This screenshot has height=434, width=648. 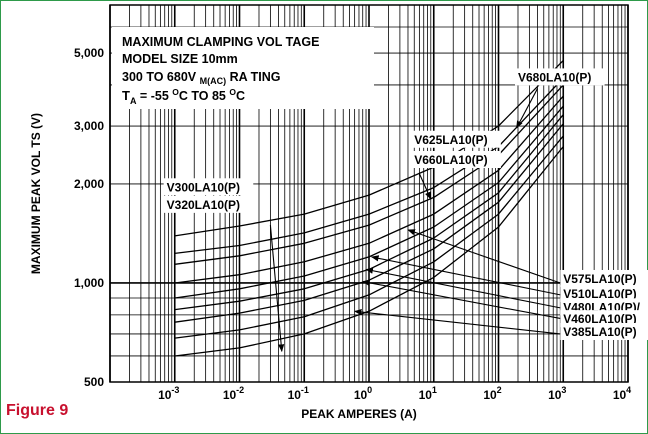 I want to click on series-label: V575LA10(P), so click(x=599, y=279).